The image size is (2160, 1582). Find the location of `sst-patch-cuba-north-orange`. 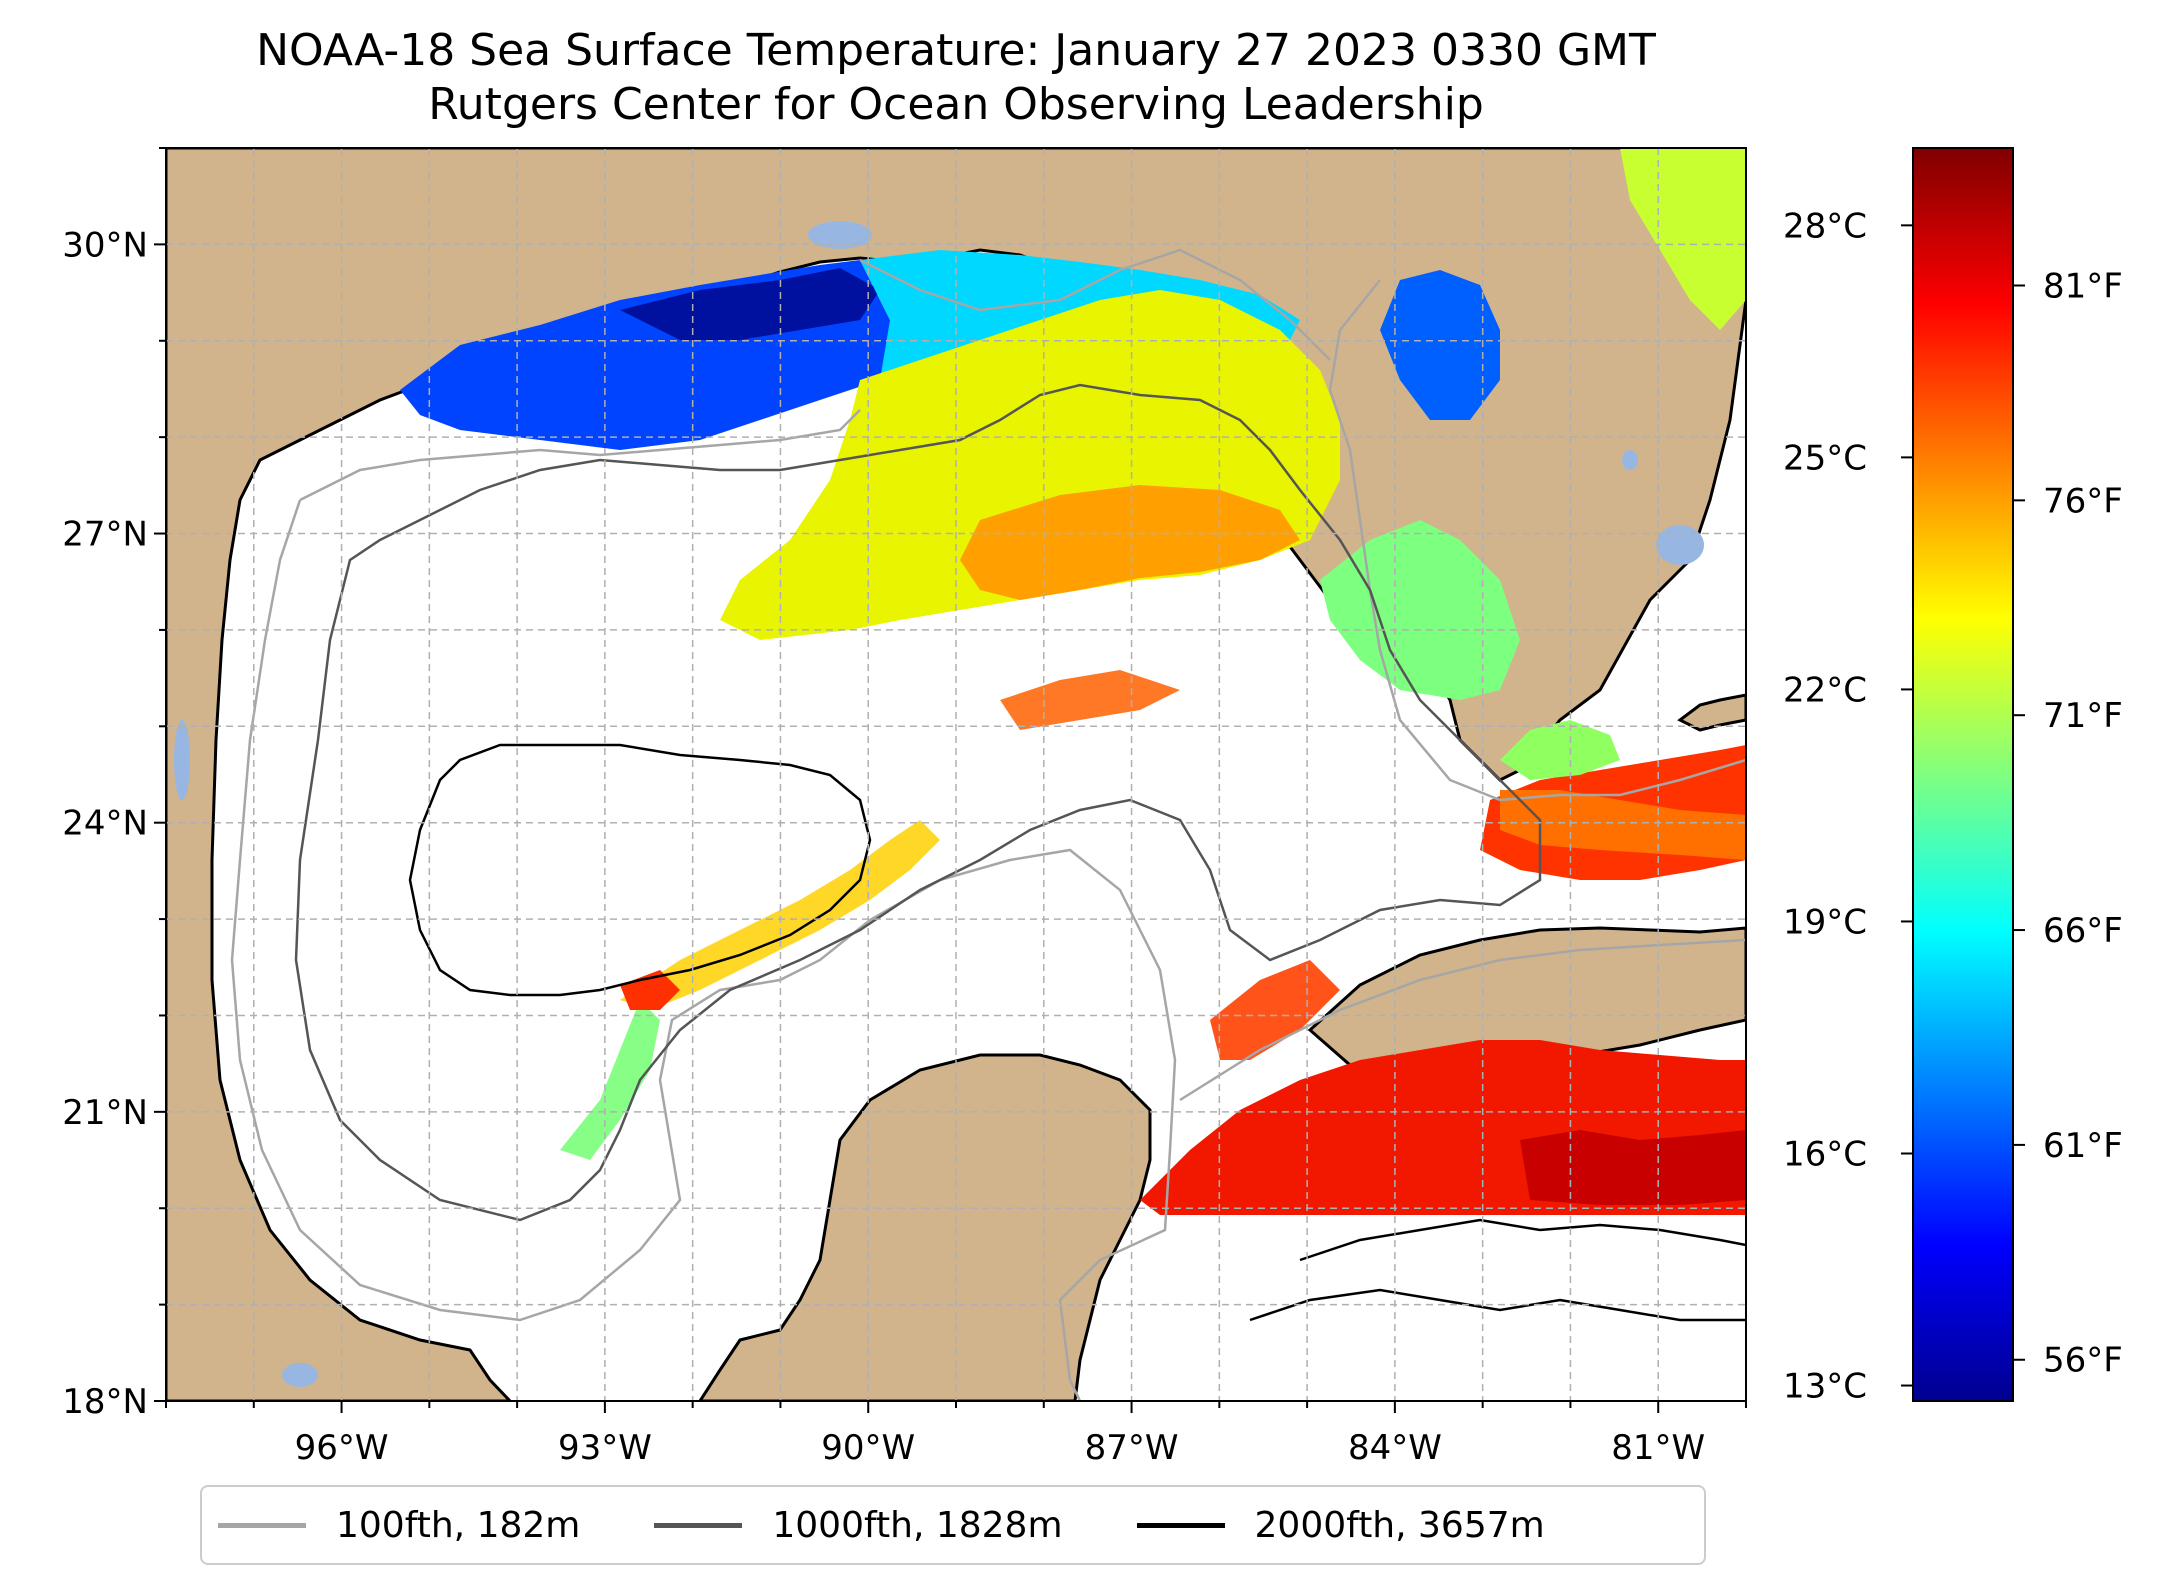

sst-patch-cuba-north-orange is located at coordinates (1623, 825).